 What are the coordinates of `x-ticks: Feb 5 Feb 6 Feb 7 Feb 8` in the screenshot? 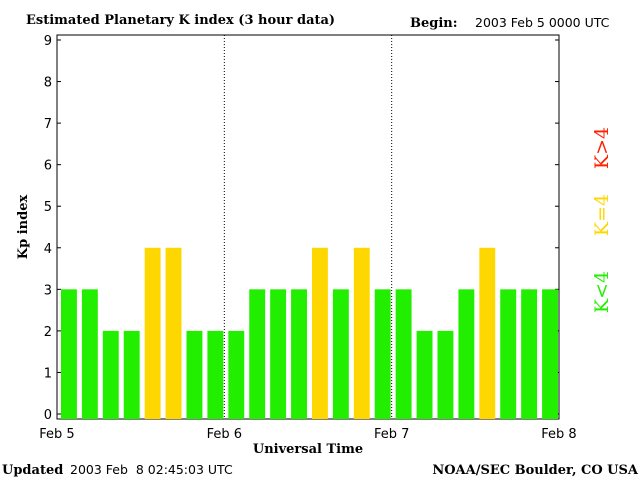 It's located at (307, 434).